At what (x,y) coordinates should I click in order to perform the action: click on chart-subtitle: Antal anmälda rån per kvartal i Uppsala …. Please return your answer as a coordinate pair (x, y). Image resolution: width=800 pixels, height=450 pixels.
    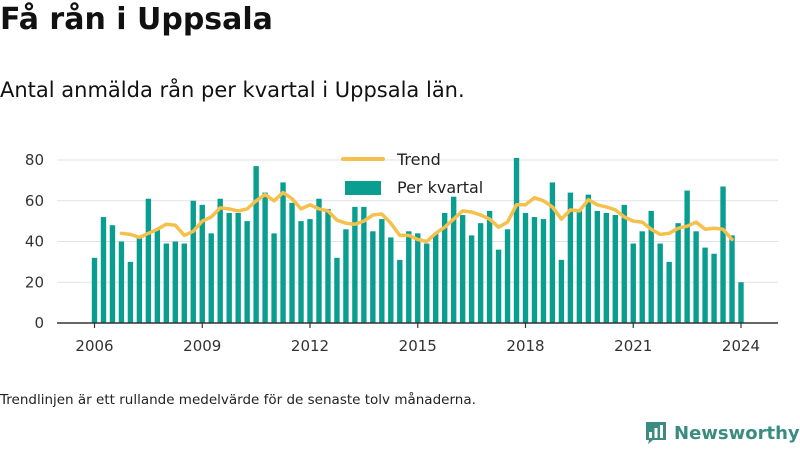
    Looking at the image, I should click on (232, 90).